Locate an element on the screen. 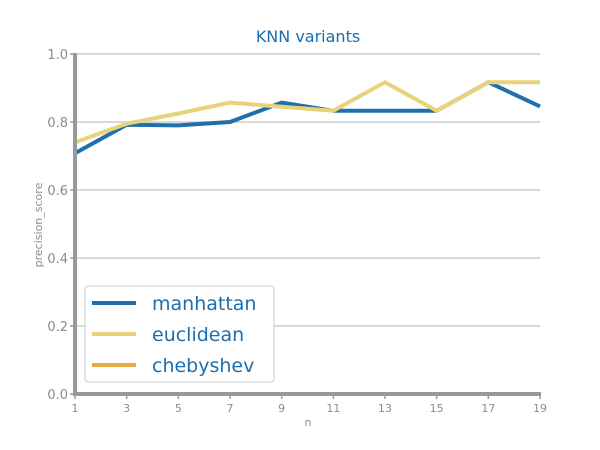 The width and height of the screenshot is (600, 450). y-tick-label: 0.0 is located at coordinates (57, 395).